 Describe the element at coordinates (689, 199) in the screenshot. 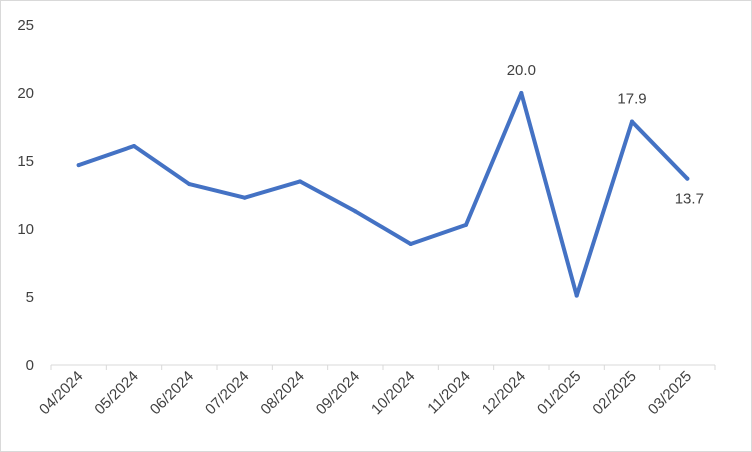

I see `data-label: 13.7` at that location.